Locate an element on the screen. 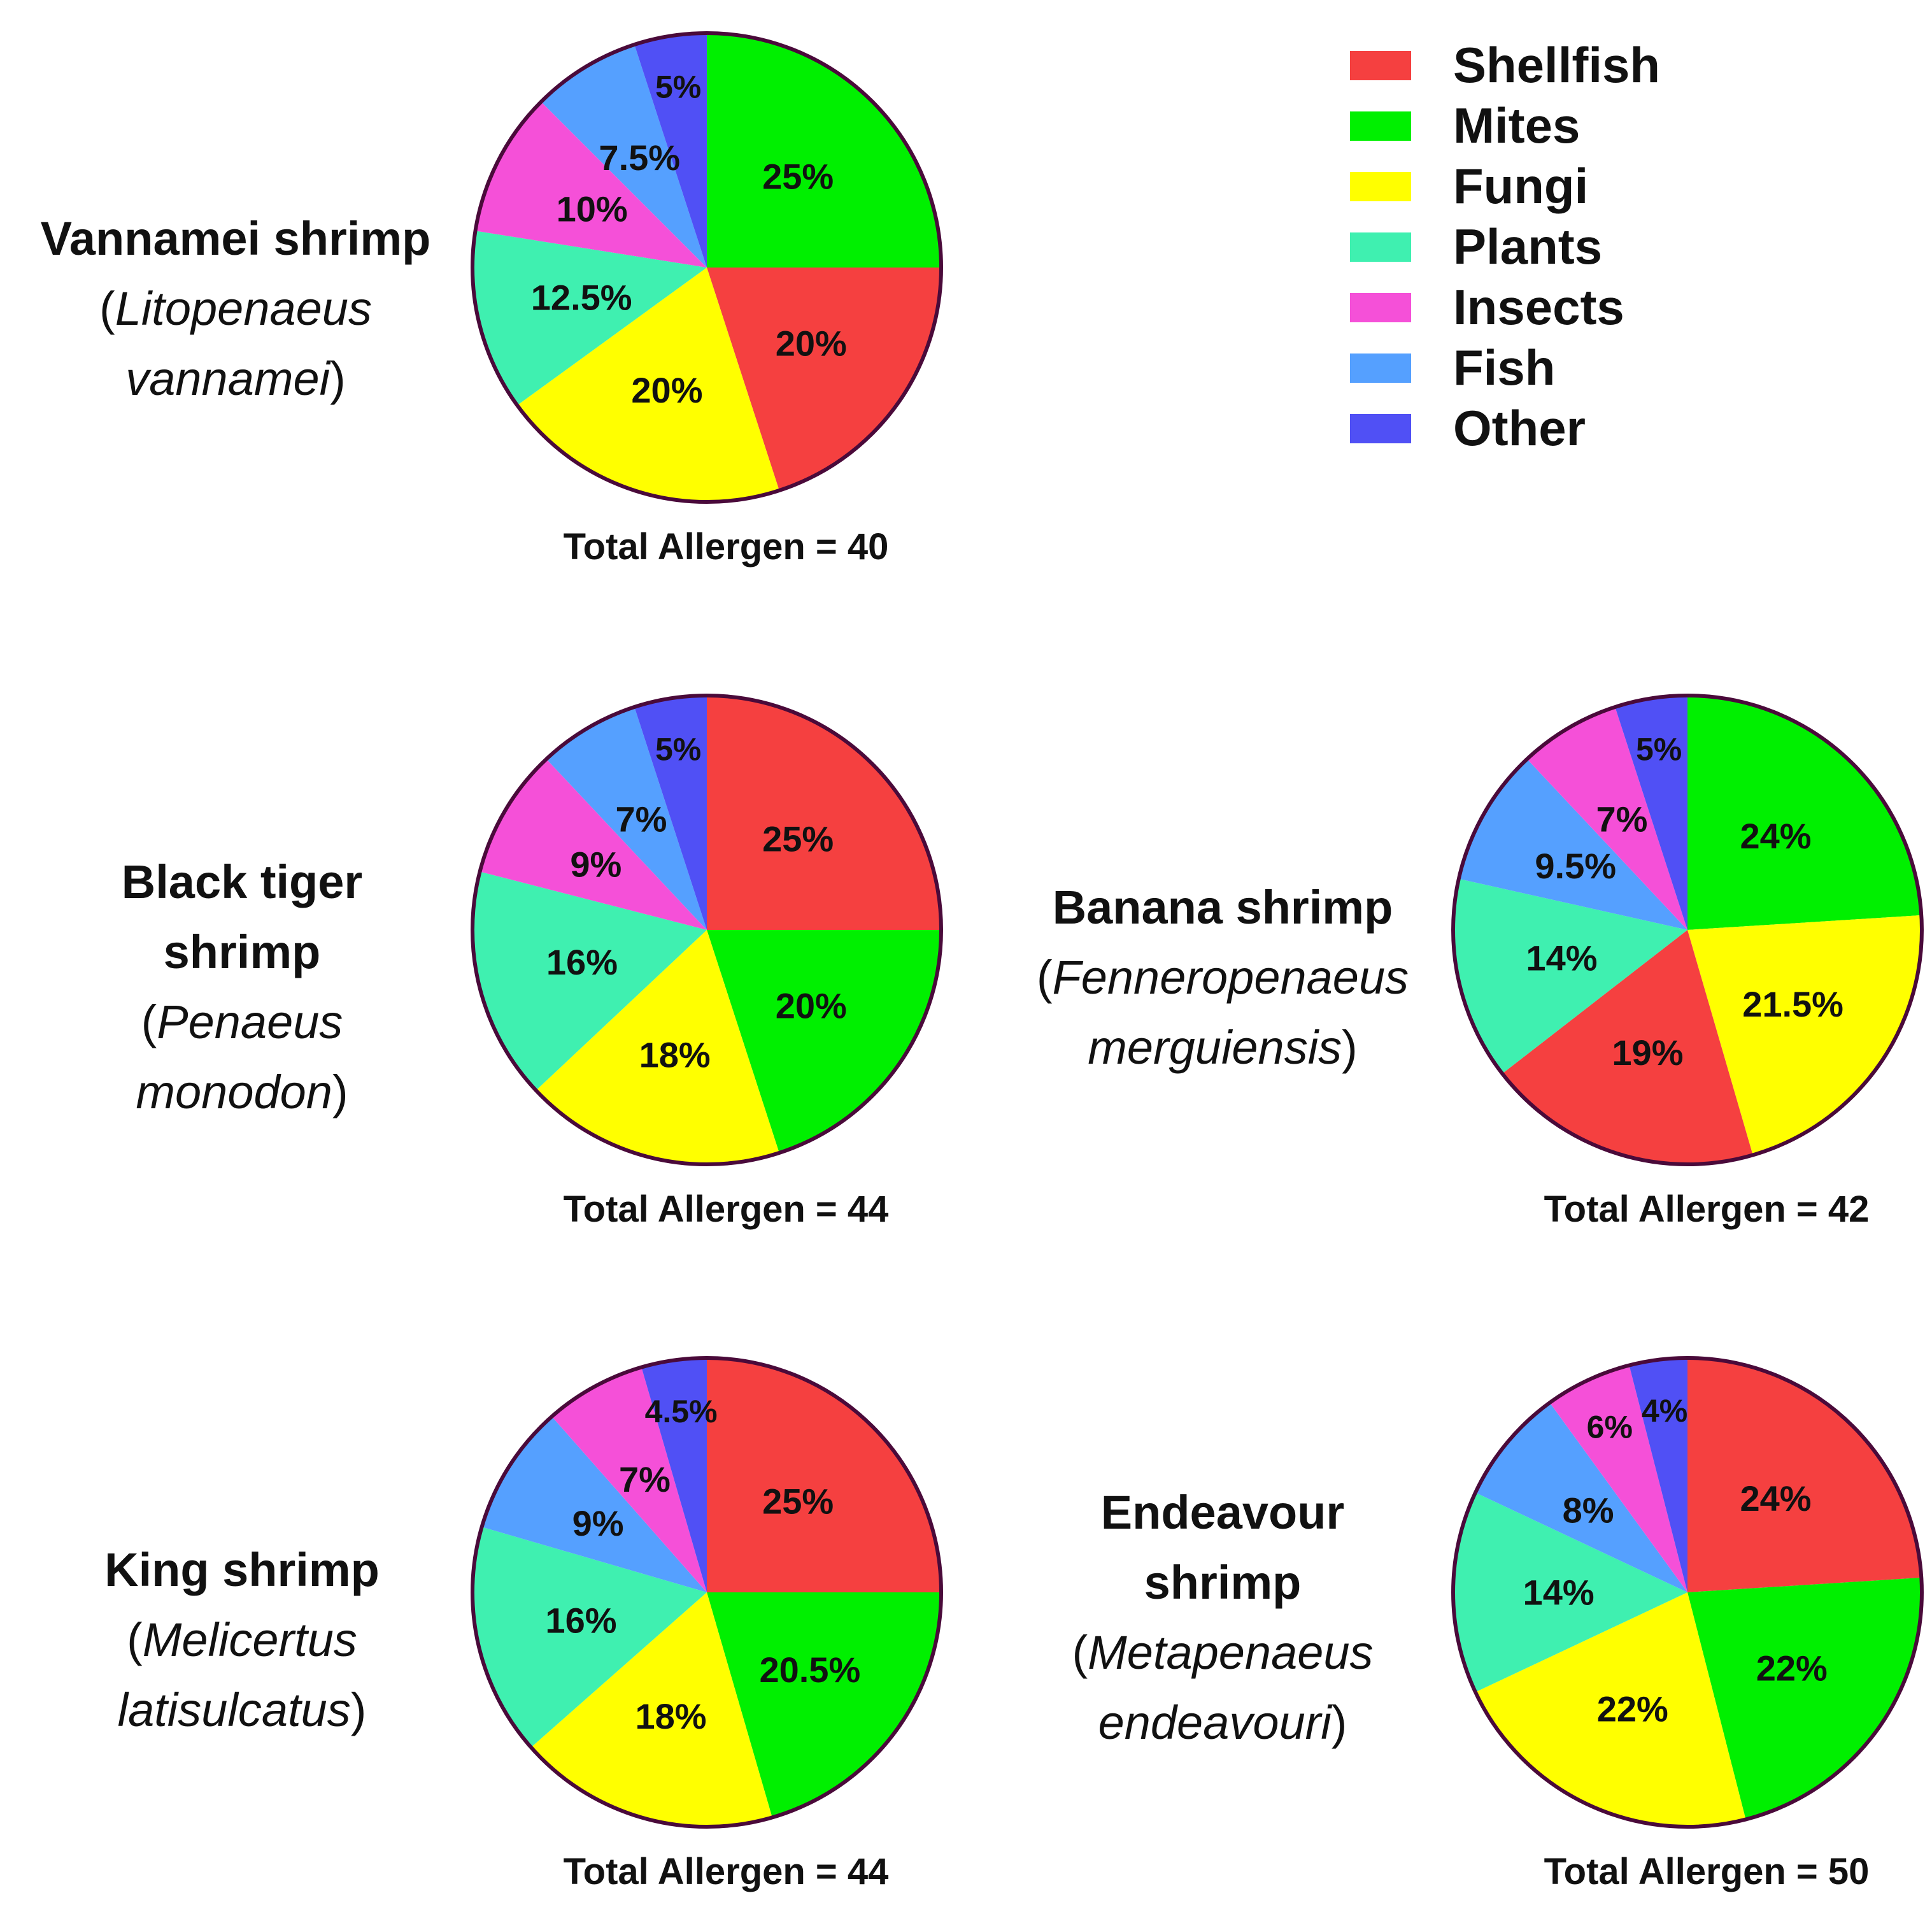  pie-label-endeavour-fish: 8% is located at coordinates (1589, 1510).